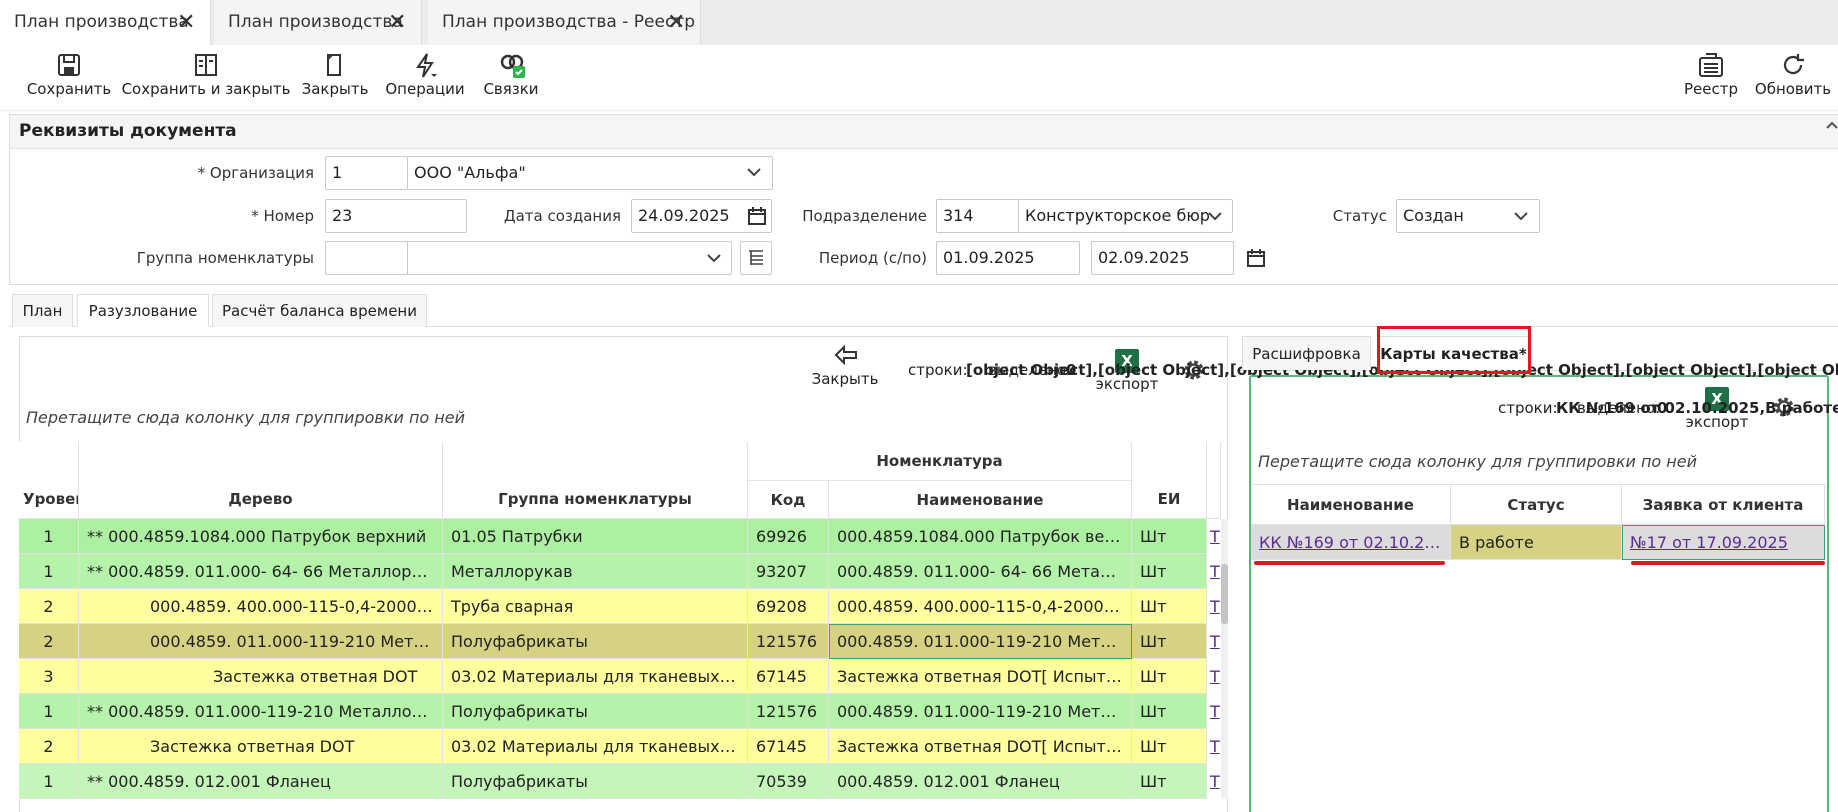 The image size is (1838, 812). Describe the element at coordinates (1008, 258) in the screenshot. I see `field-input: 01.09.2025` at that location.